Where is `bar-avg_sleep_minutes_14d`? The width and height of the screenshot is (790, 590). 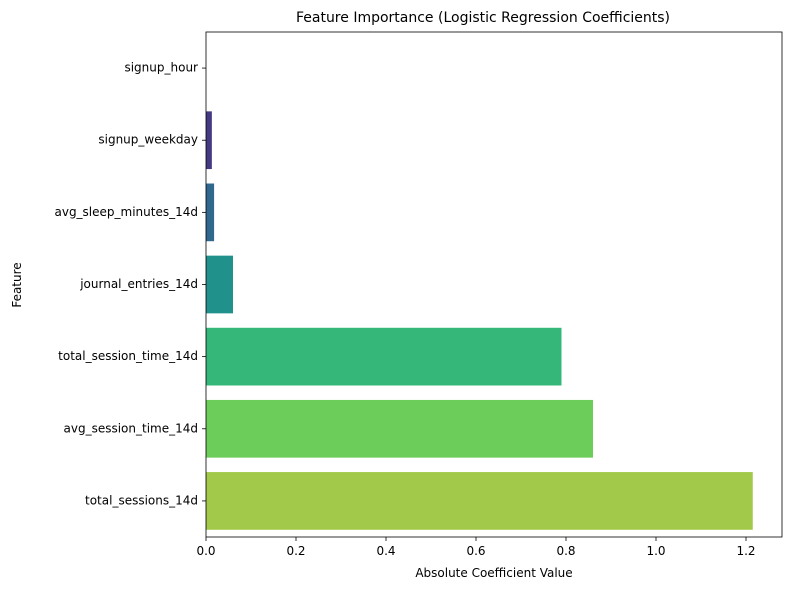
bar-avg_sleep_minutes_14d is located at coordinates (210, 212).